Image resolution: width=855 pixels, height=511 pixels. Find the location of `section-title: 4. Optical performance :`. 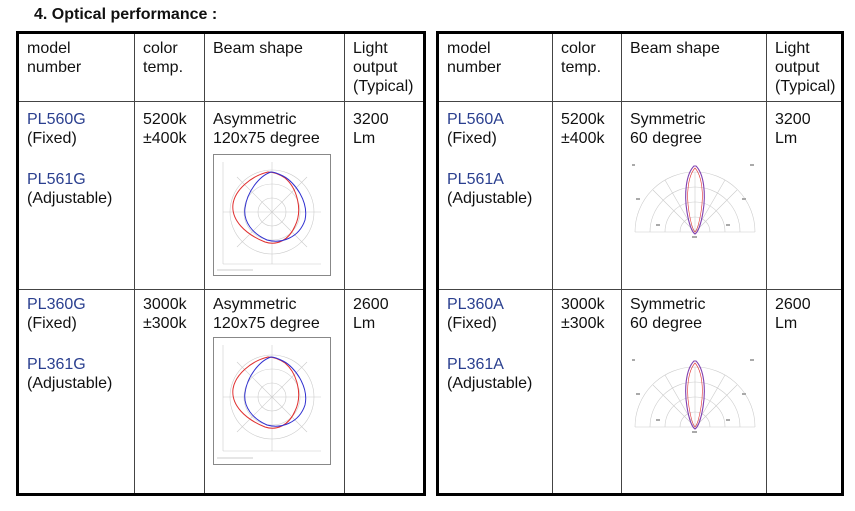

section-title: 4. Optical performance : is located at coordinates (126, 14).